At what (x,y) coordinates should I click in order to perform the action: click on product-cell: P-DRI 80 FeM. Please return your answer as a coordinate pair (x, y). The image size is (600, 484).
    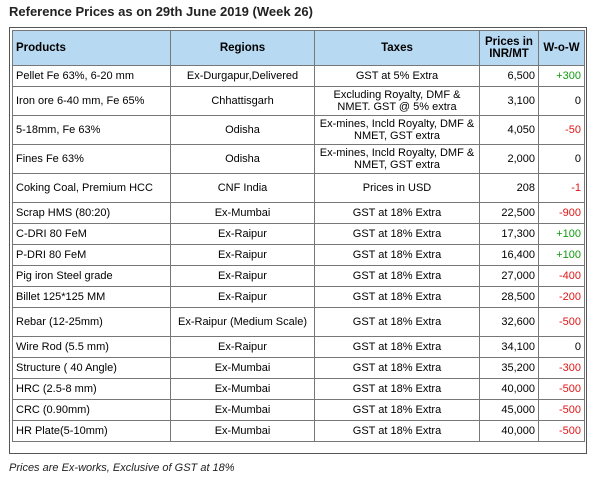
    Looking at the image, I should click on (91, 255).